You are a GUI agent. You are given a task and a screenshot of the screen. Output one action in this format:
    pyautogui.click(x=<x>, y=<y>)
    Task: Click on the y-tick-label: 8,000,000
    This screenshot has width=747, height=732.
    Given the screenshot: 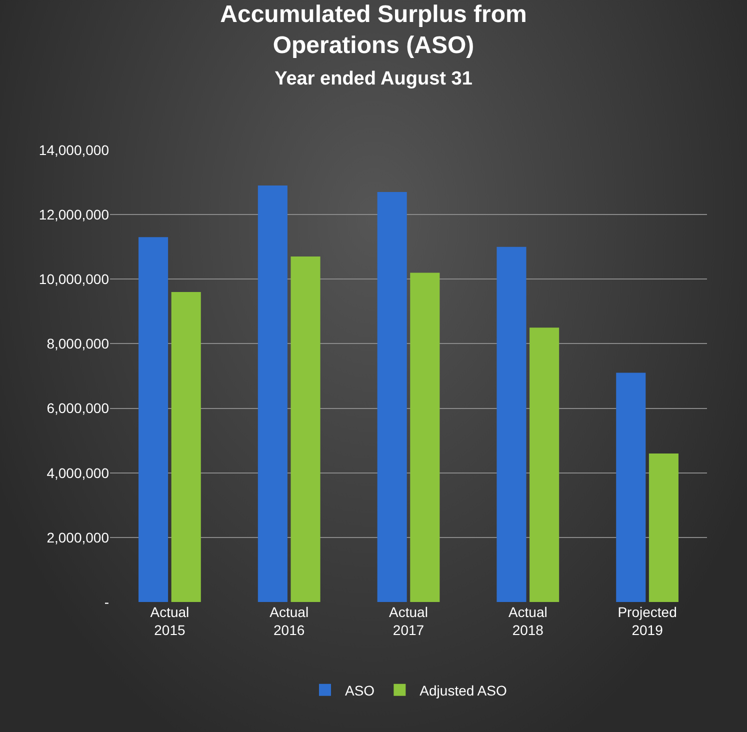 What is the action you would take?
    pyautogui.click(x=78, y=344)
    